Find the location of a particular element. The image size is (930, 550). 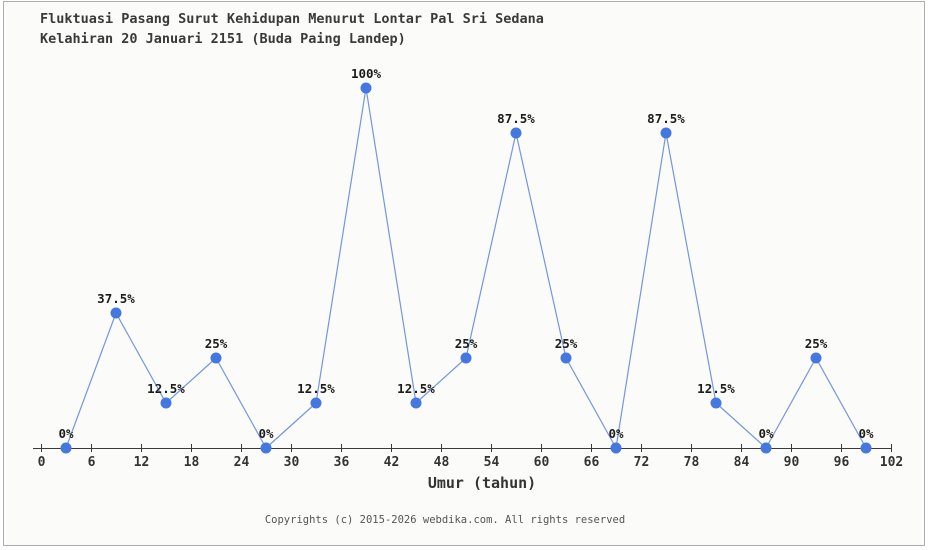

data-point-label: 100% is located at coordinates (366, 73).